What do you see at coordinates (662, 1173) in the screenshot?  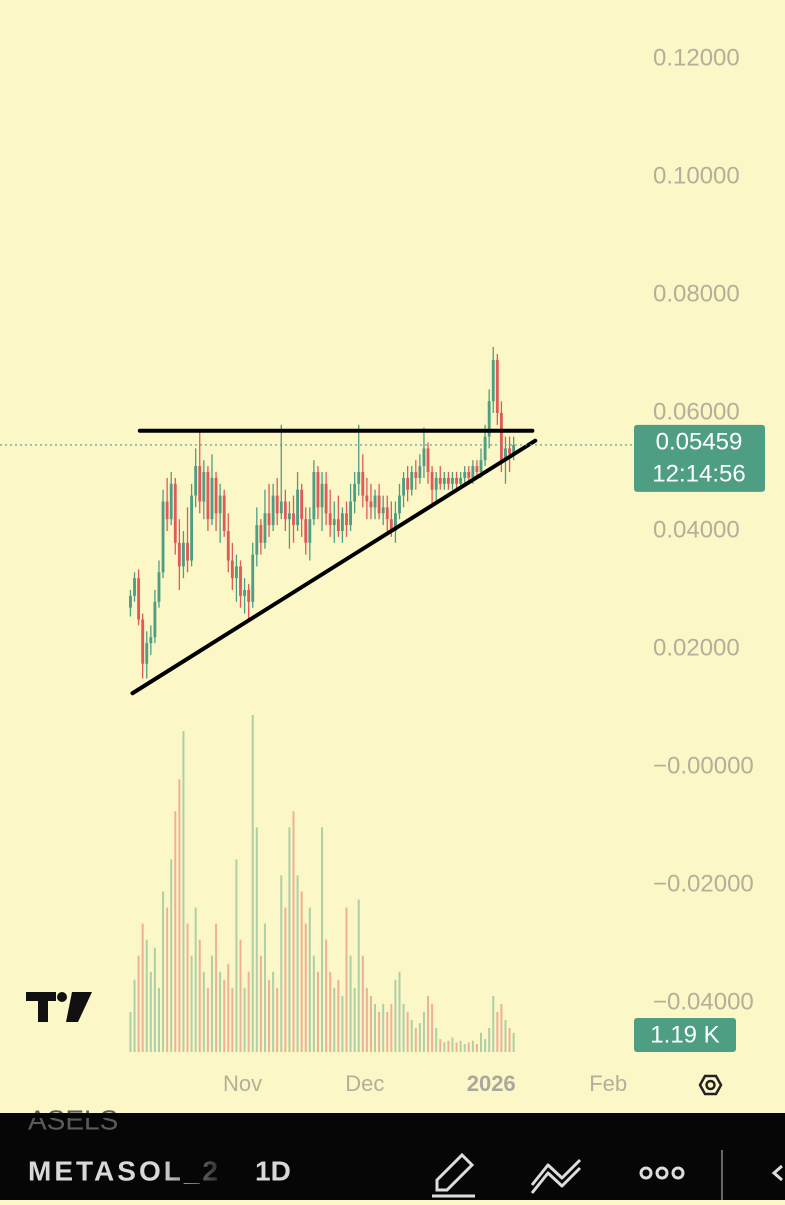 I see `more-button` at bounding box center [662, 1173].